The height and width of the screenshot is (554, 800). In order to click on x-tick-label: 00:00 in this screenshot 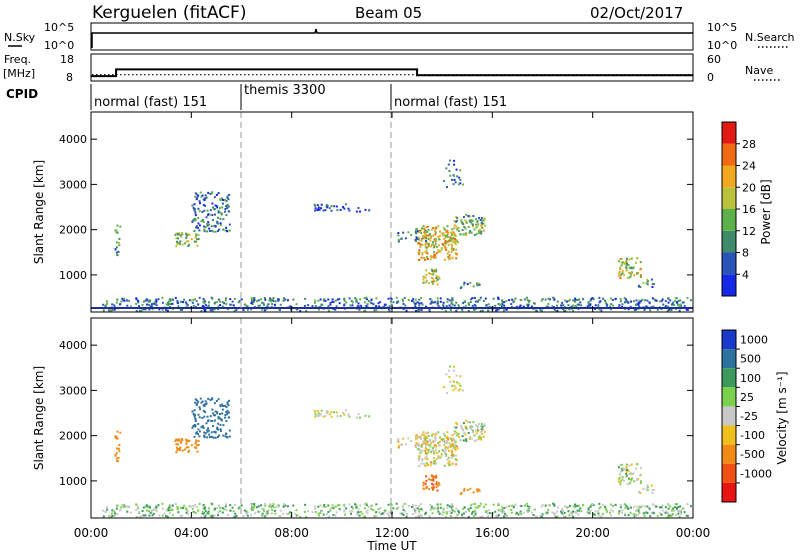, I will do `click(693, 533)`.